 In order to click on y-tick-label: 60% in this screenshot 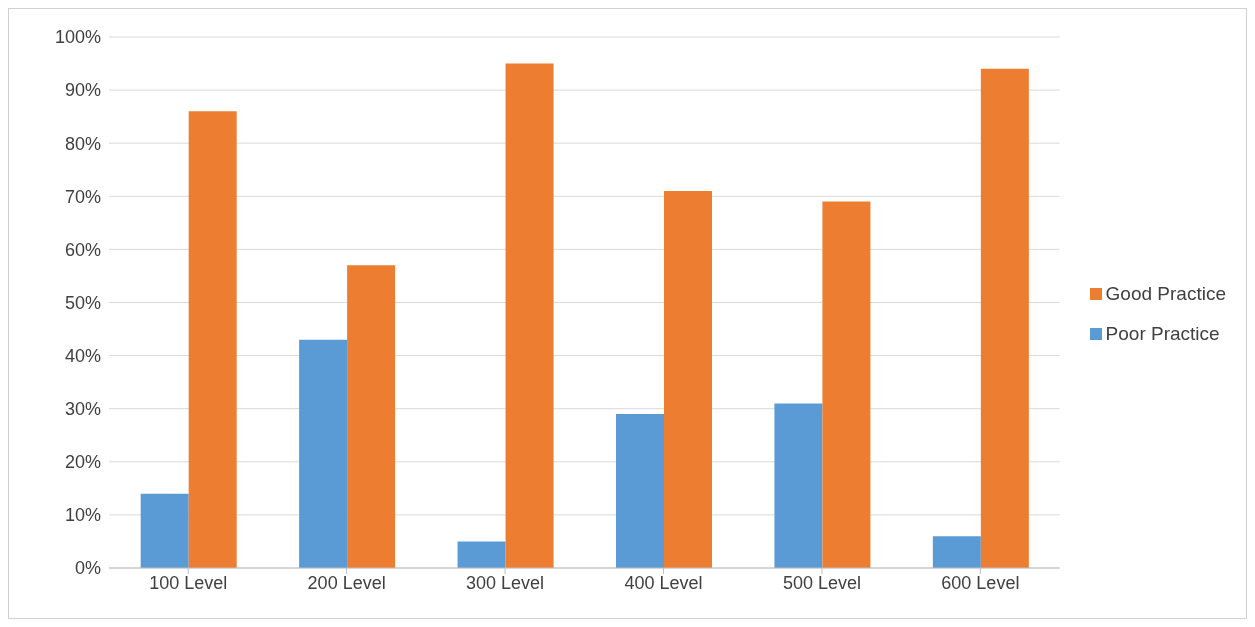, I will do `click(82, 249)`.